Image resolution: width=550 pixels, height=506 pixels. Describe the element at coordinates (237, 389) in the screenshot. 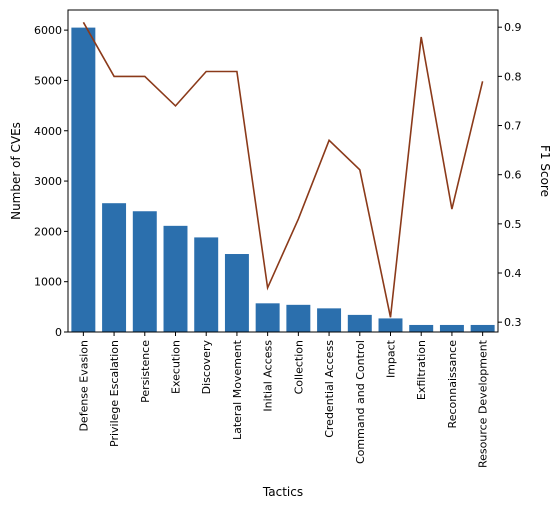

I see `x-tick-label: Lateral Movement` at that location.